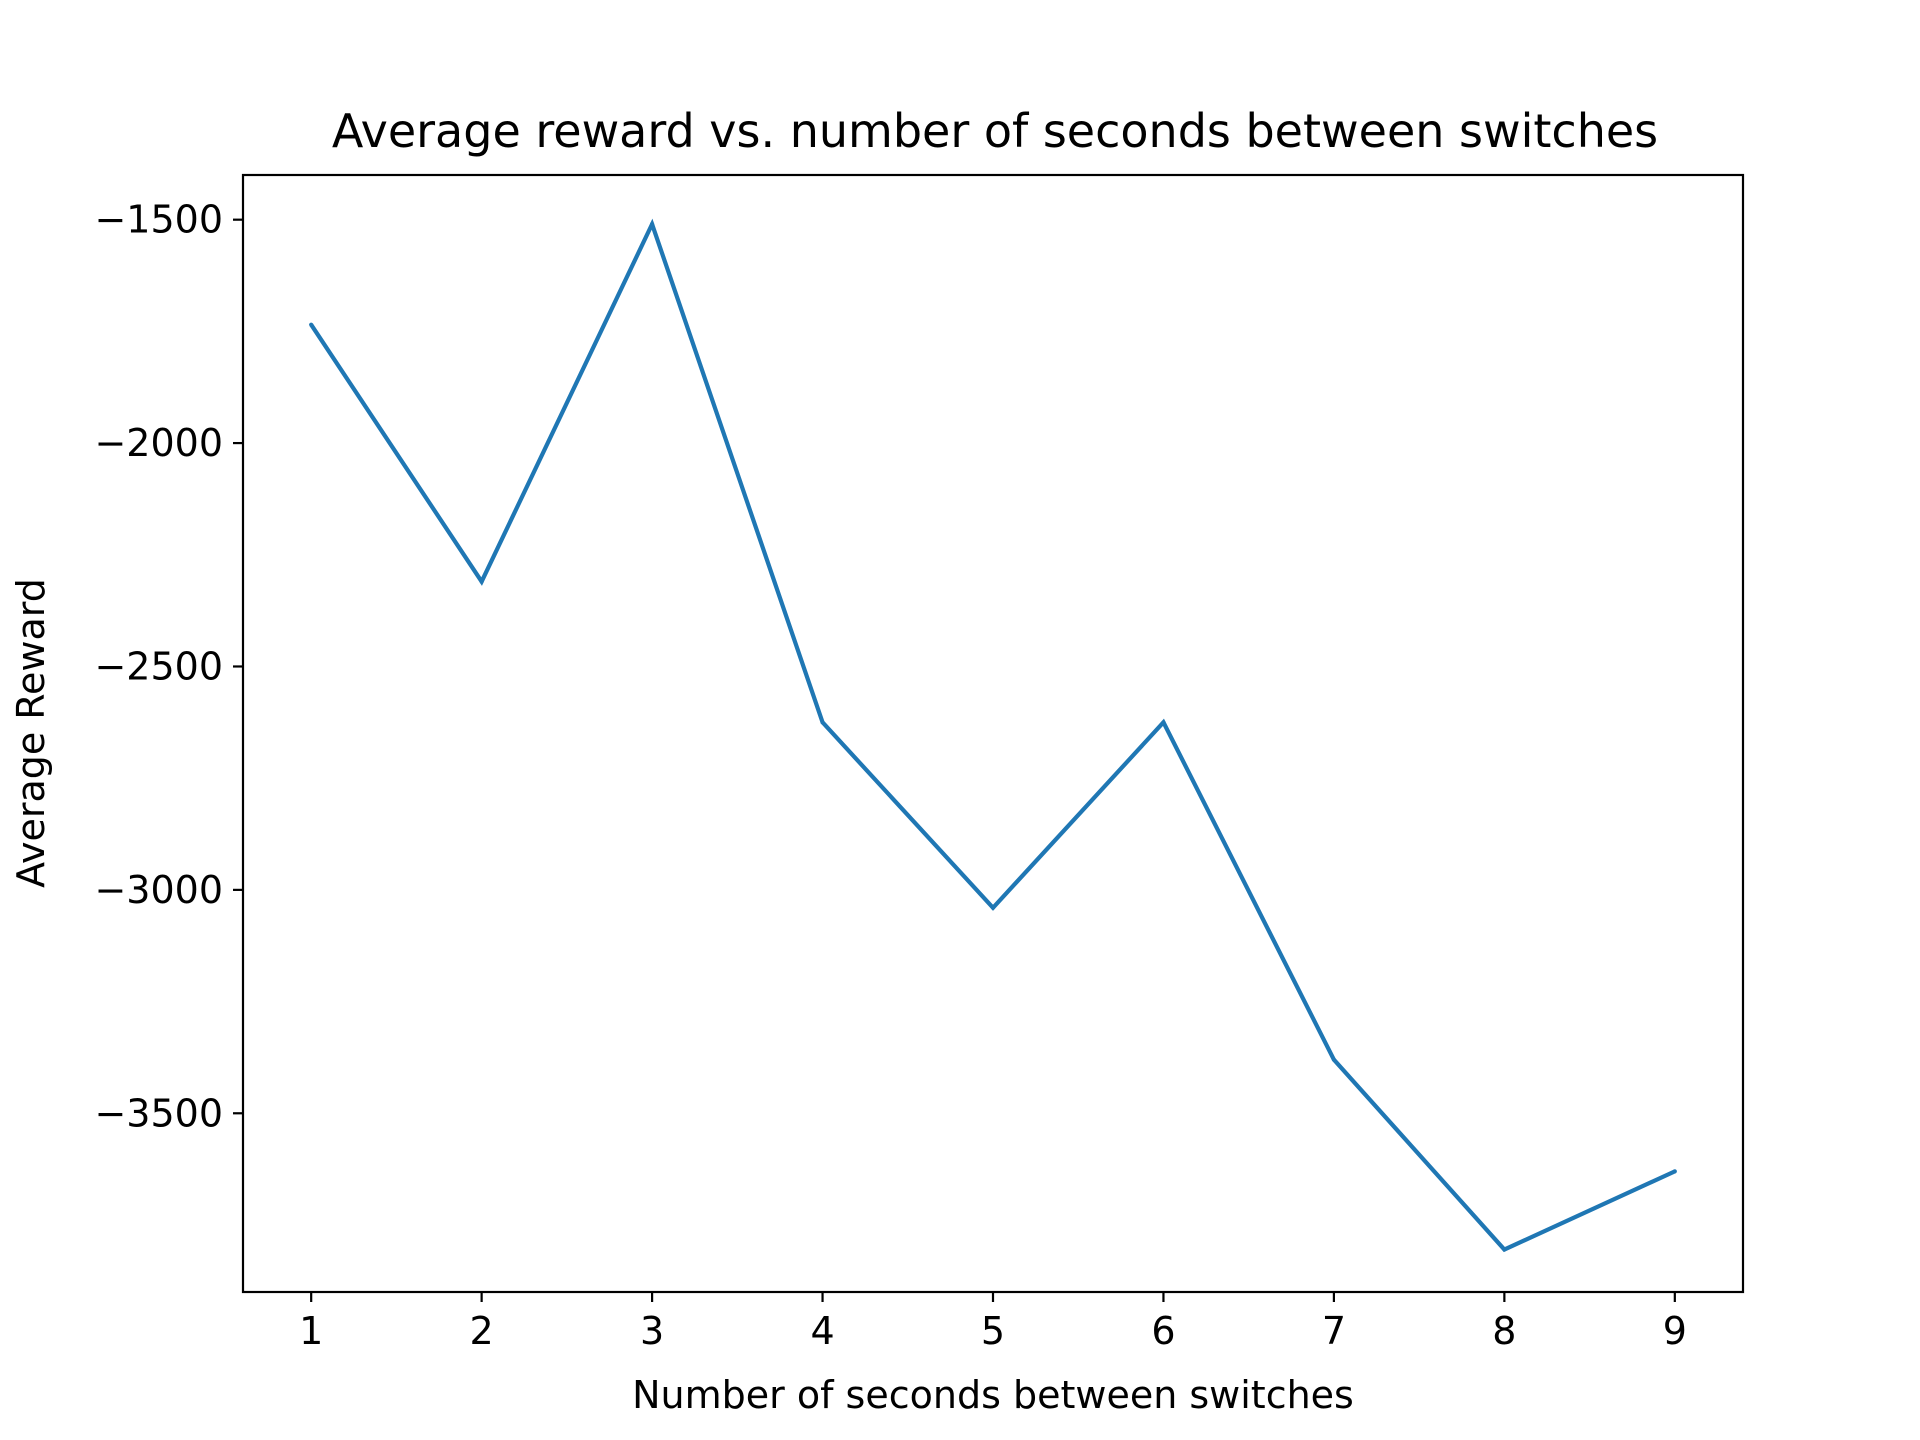 The width and height of the screenshot is (1920, 1440). I want to click on x-tick-label: 9, so click(1675, 1331).